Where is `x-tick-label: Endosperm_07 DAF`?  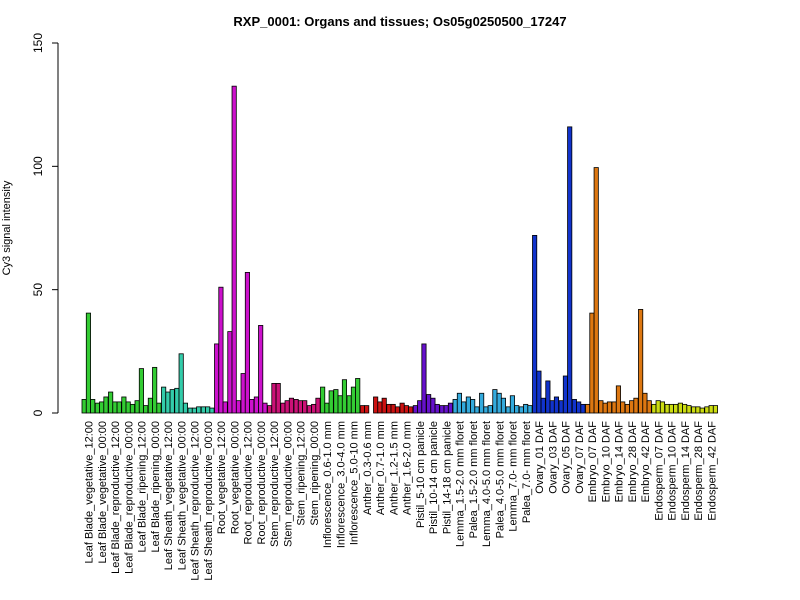 x-tick-label: Endosperm_07 DAF is located at coordinates (659, 471).